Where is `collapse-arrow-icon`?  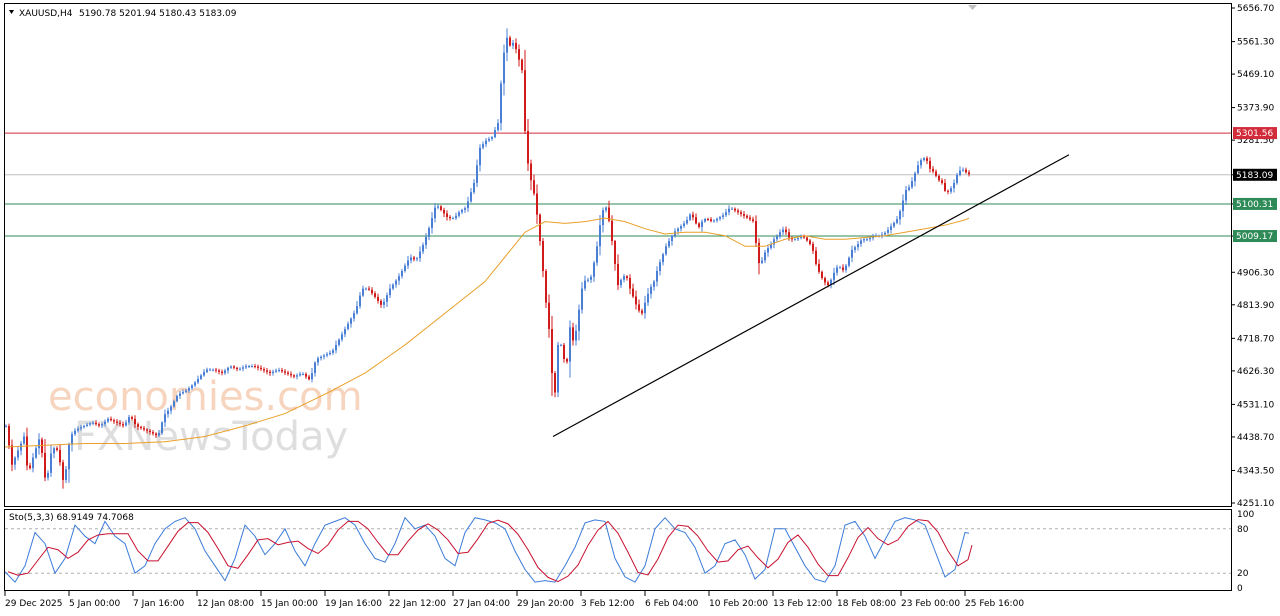
collapse-arrow-icon is located at coordinates (11, 12).